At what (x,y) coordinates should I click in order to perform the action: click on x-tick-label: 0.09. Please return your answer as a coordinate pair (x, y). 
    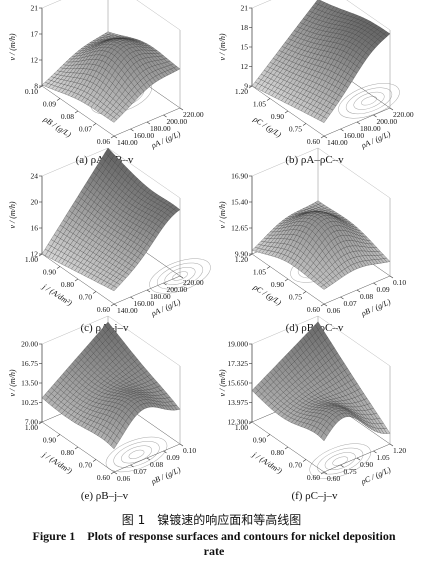
    Looking at the image, I should click on (173, 457).